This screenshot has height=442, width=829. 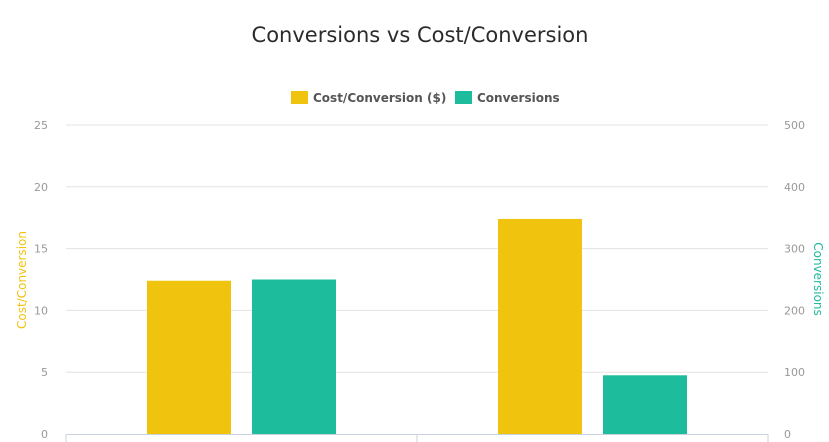 I want to click on right-axis-ticks: 0 100 200 300 400 500, so click(x=794, y=280).